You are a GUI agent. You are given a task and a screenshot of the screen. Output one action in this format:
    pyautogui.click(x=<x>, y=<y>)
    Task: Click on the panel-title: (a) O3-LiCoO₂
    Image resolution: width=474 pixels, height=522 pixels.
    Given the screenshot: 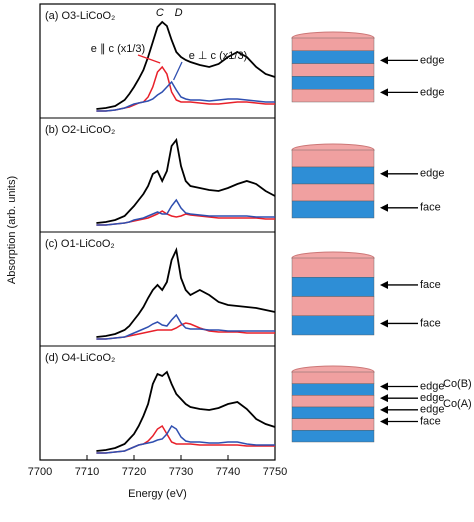 What is the action you would take?
    pyautogui.click(x=80, y=16)
    